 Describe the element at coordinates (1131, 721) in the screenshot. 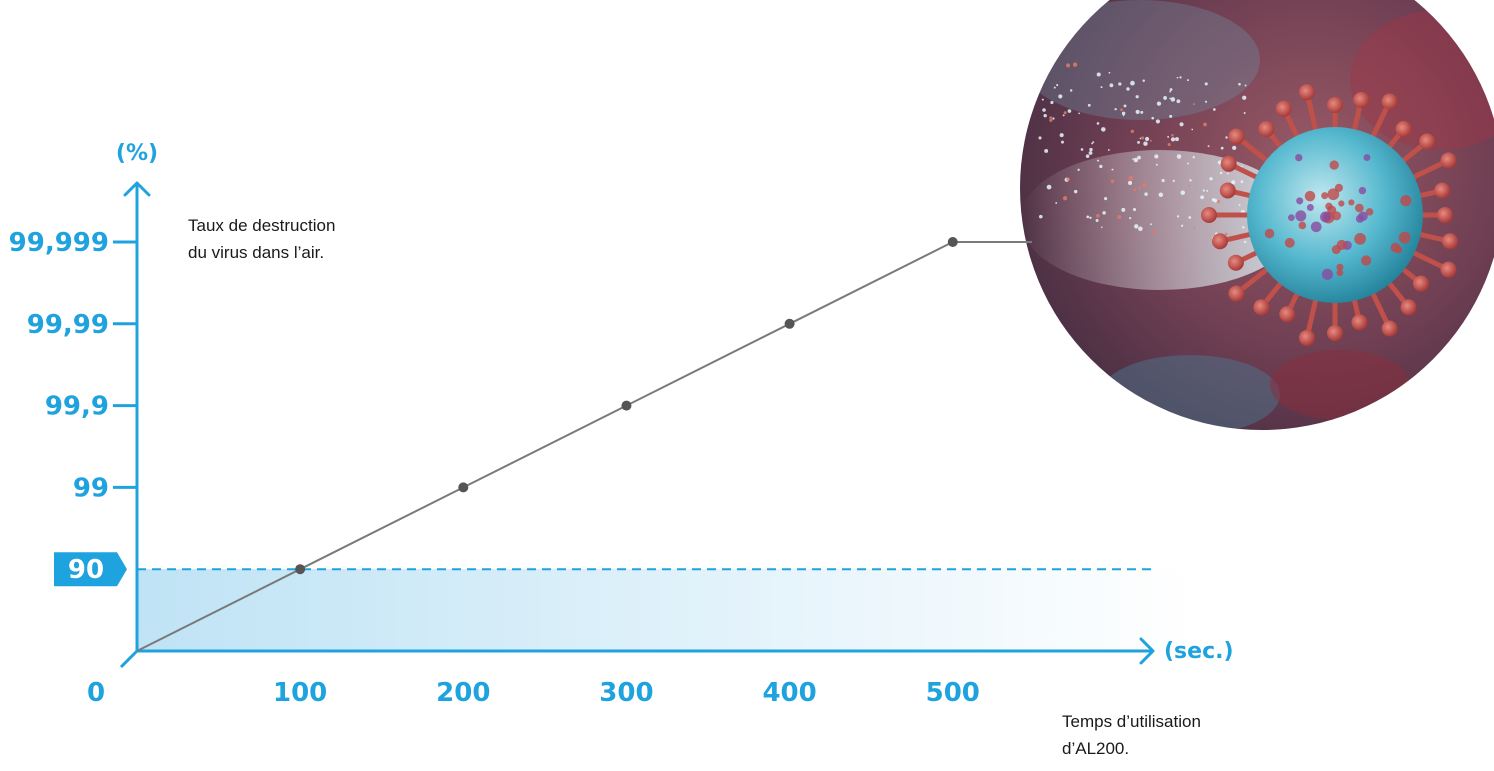

I see `x-caption-line-1: Temps d’utilisation` at that location.